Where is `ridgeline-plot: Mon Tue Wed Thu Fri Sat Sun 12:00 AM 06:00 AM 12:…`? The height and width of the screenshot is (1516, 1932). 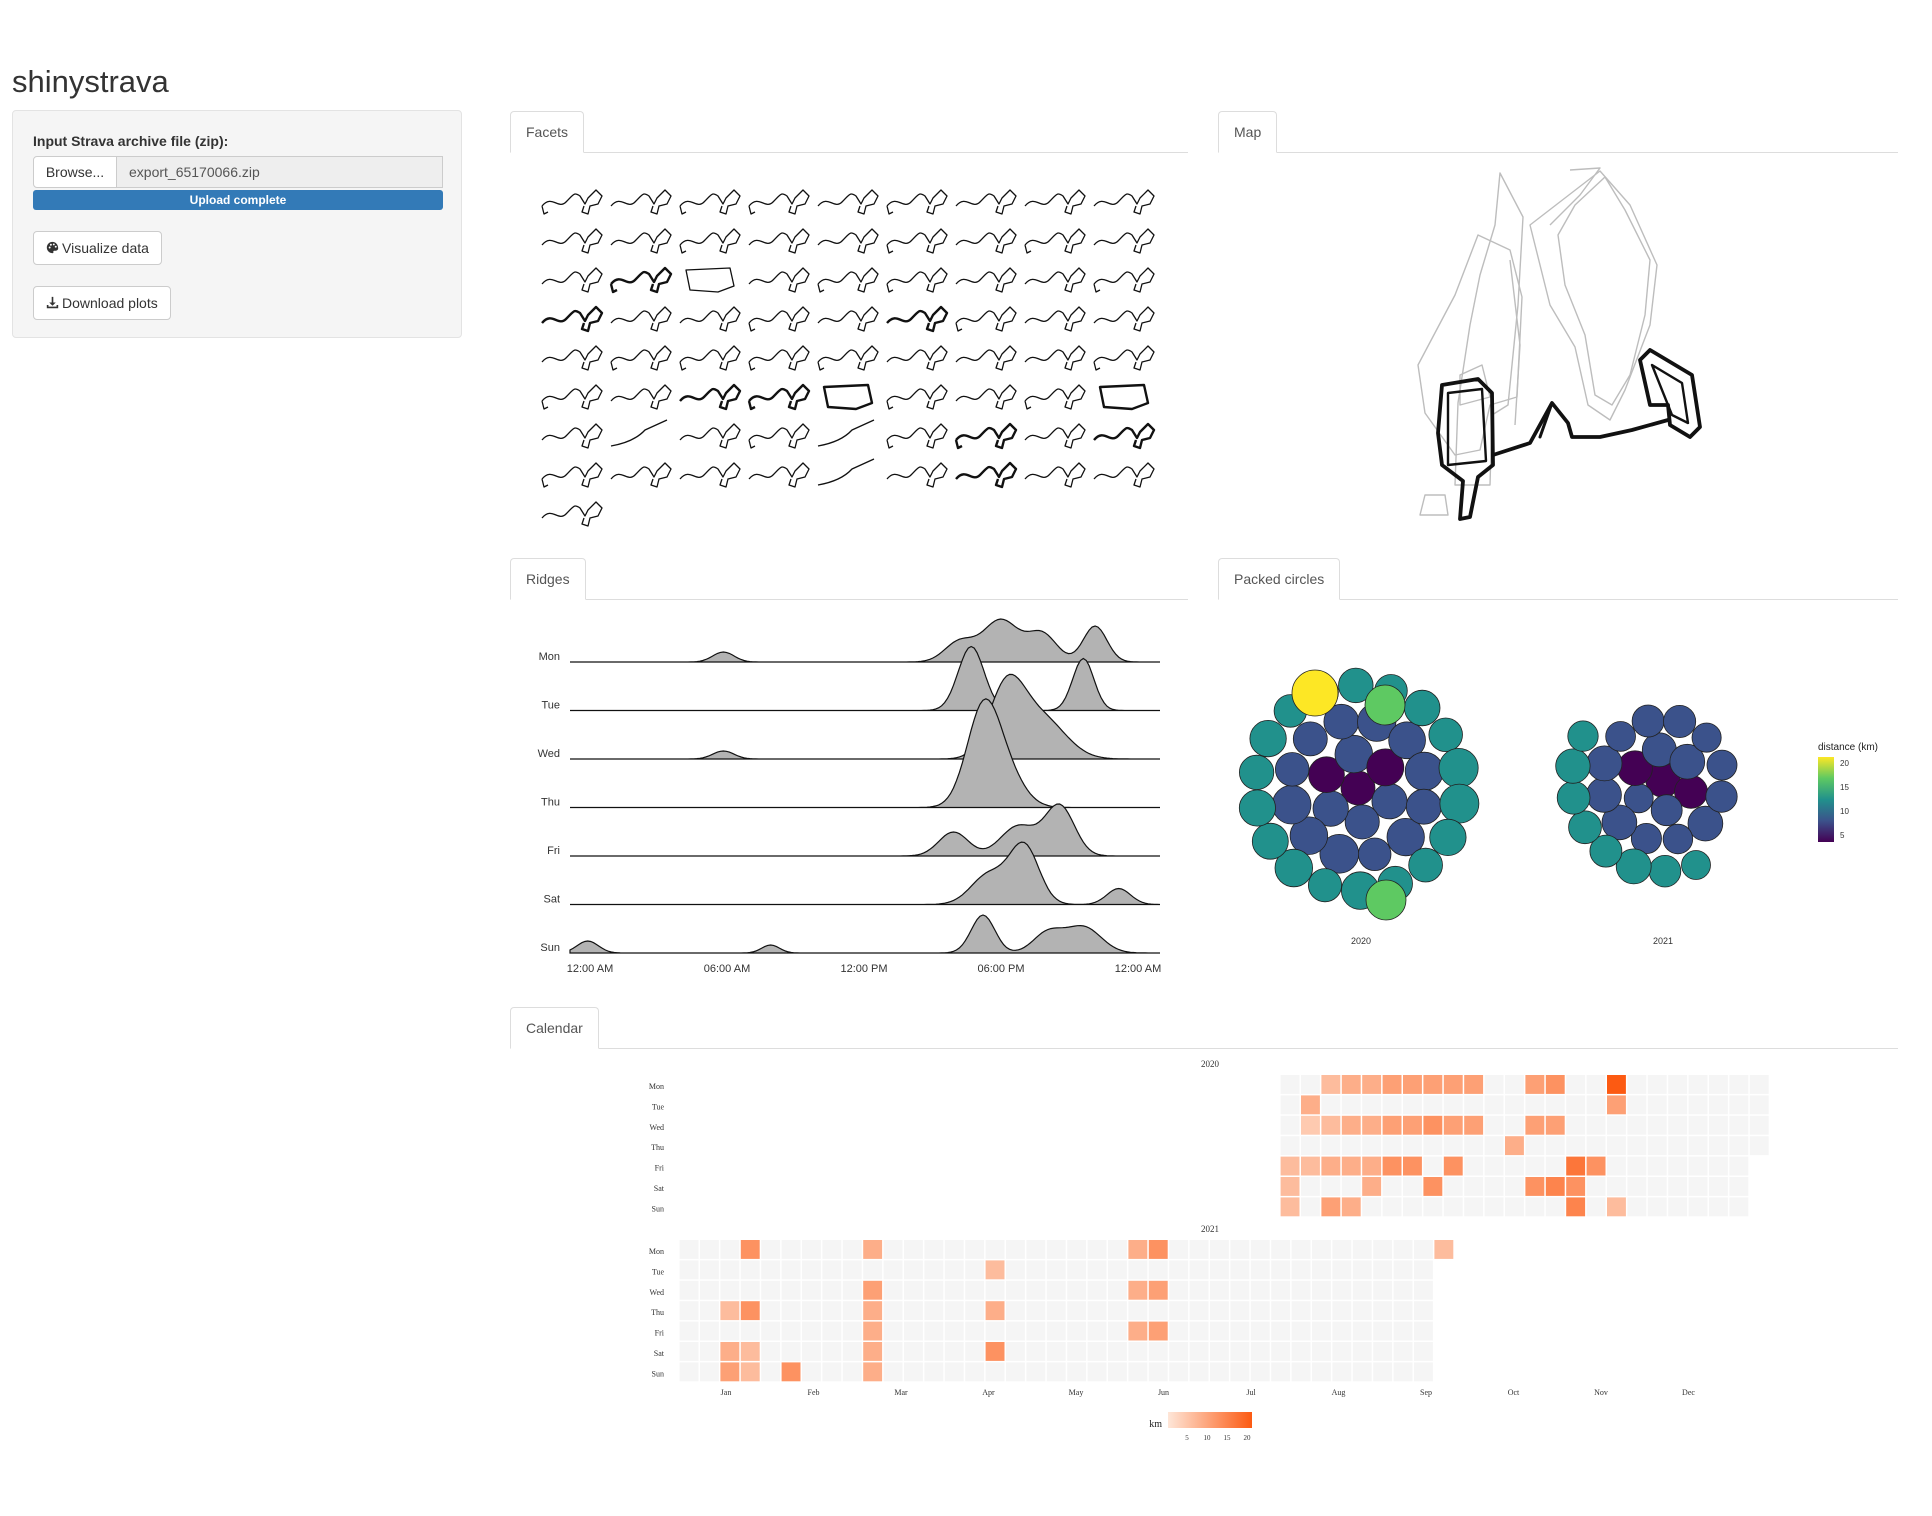 ridgeline-plot: Mon Tue Wed Thu Fri Sat Sun 12:00 AM 06:00 AM 12:… is located at coordinates (849, 796).